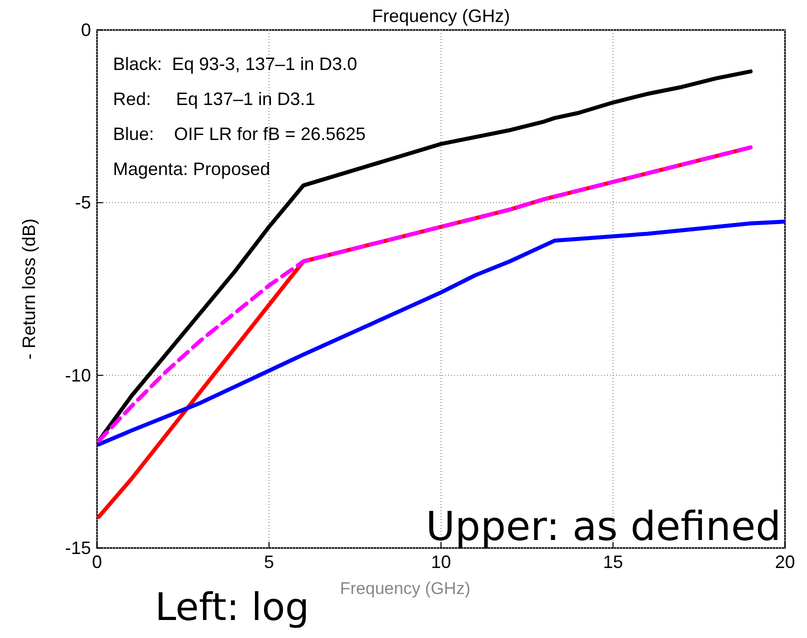 The height and width of the screenshot is (638, 807). What do you see at coordinates (613, 562) in the screenshot?
I see `x-tick-label: 15` at bounding box center [613, 562].